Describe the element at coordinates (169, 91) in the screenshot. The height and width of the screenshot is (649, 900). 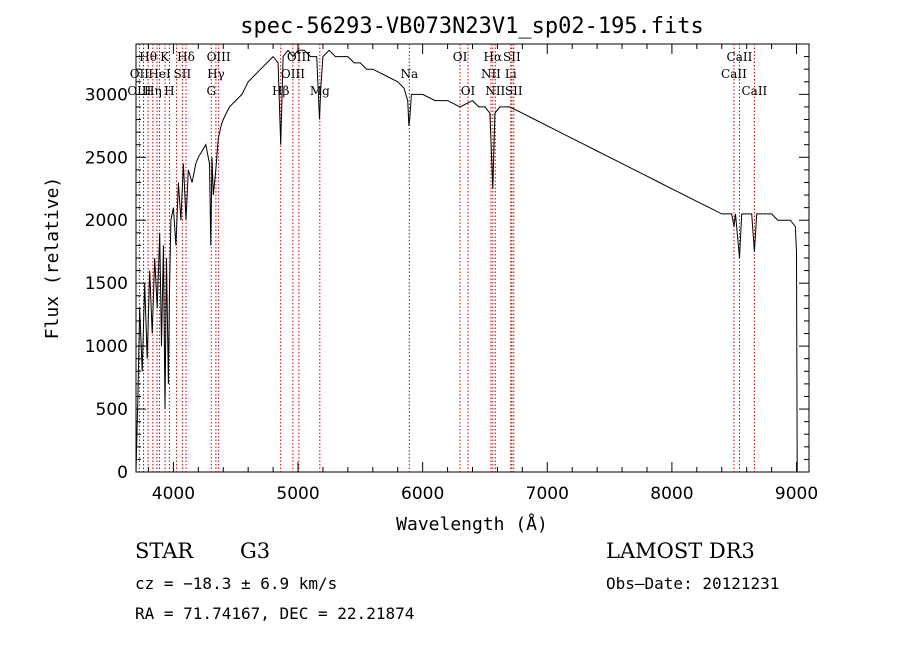
I see `line-label: H` at that location.